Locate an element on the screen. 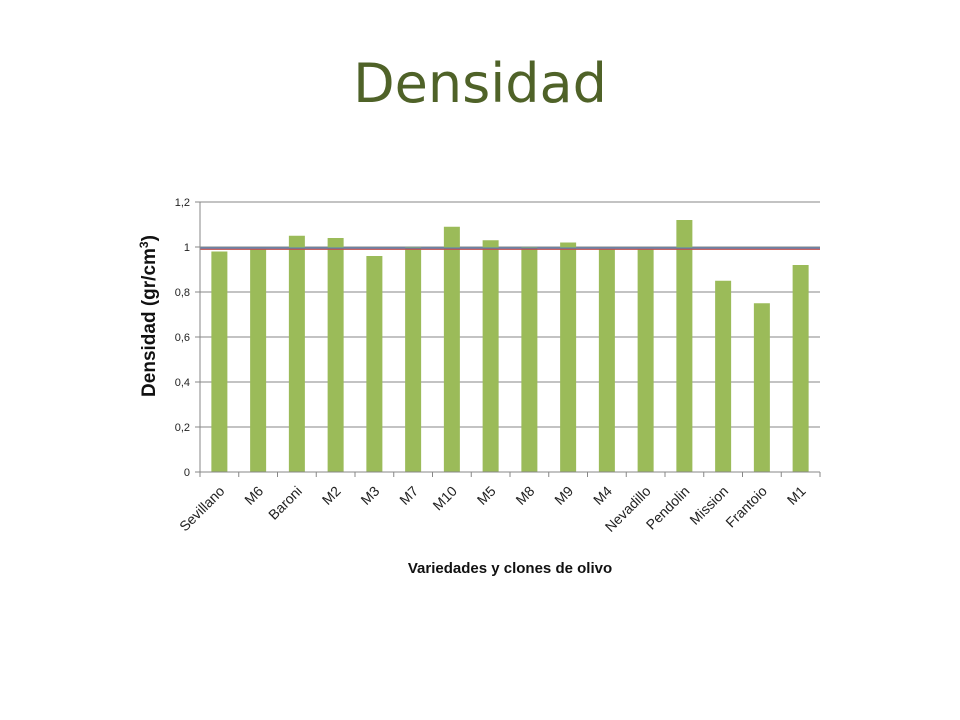 The image size is (960, 720). y-tick-label: 0,6 is located at coordinates (182, 338).